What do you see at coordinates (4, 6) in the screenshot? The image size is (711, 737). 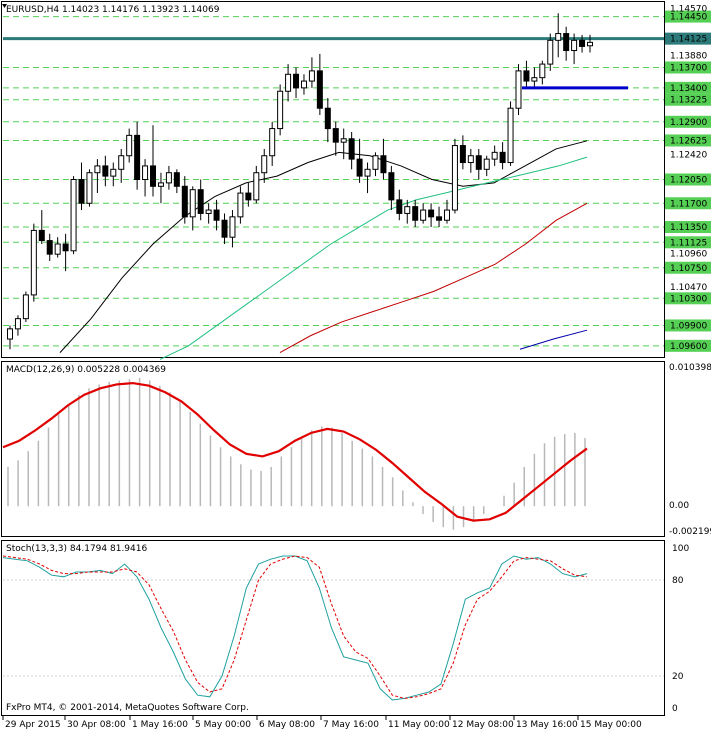 I see `symbol-icon` at bounding box center [4, 6].